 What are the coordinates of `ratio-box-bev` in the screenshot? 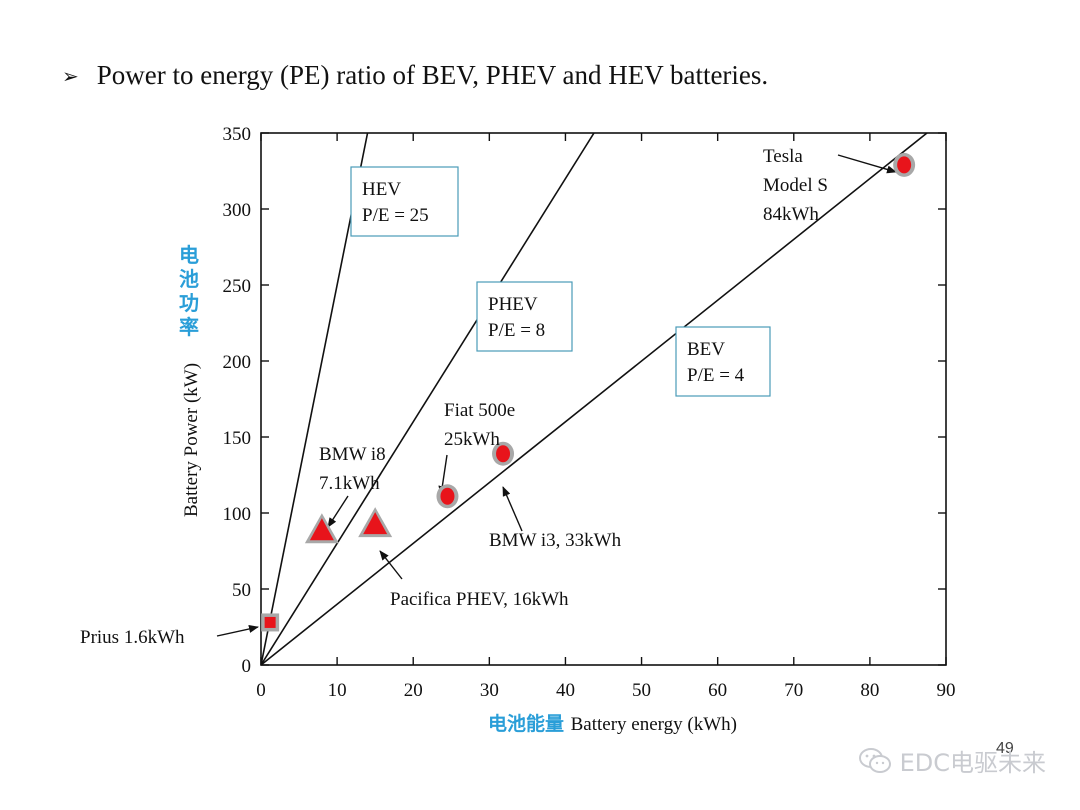 It's located at (723, 361).